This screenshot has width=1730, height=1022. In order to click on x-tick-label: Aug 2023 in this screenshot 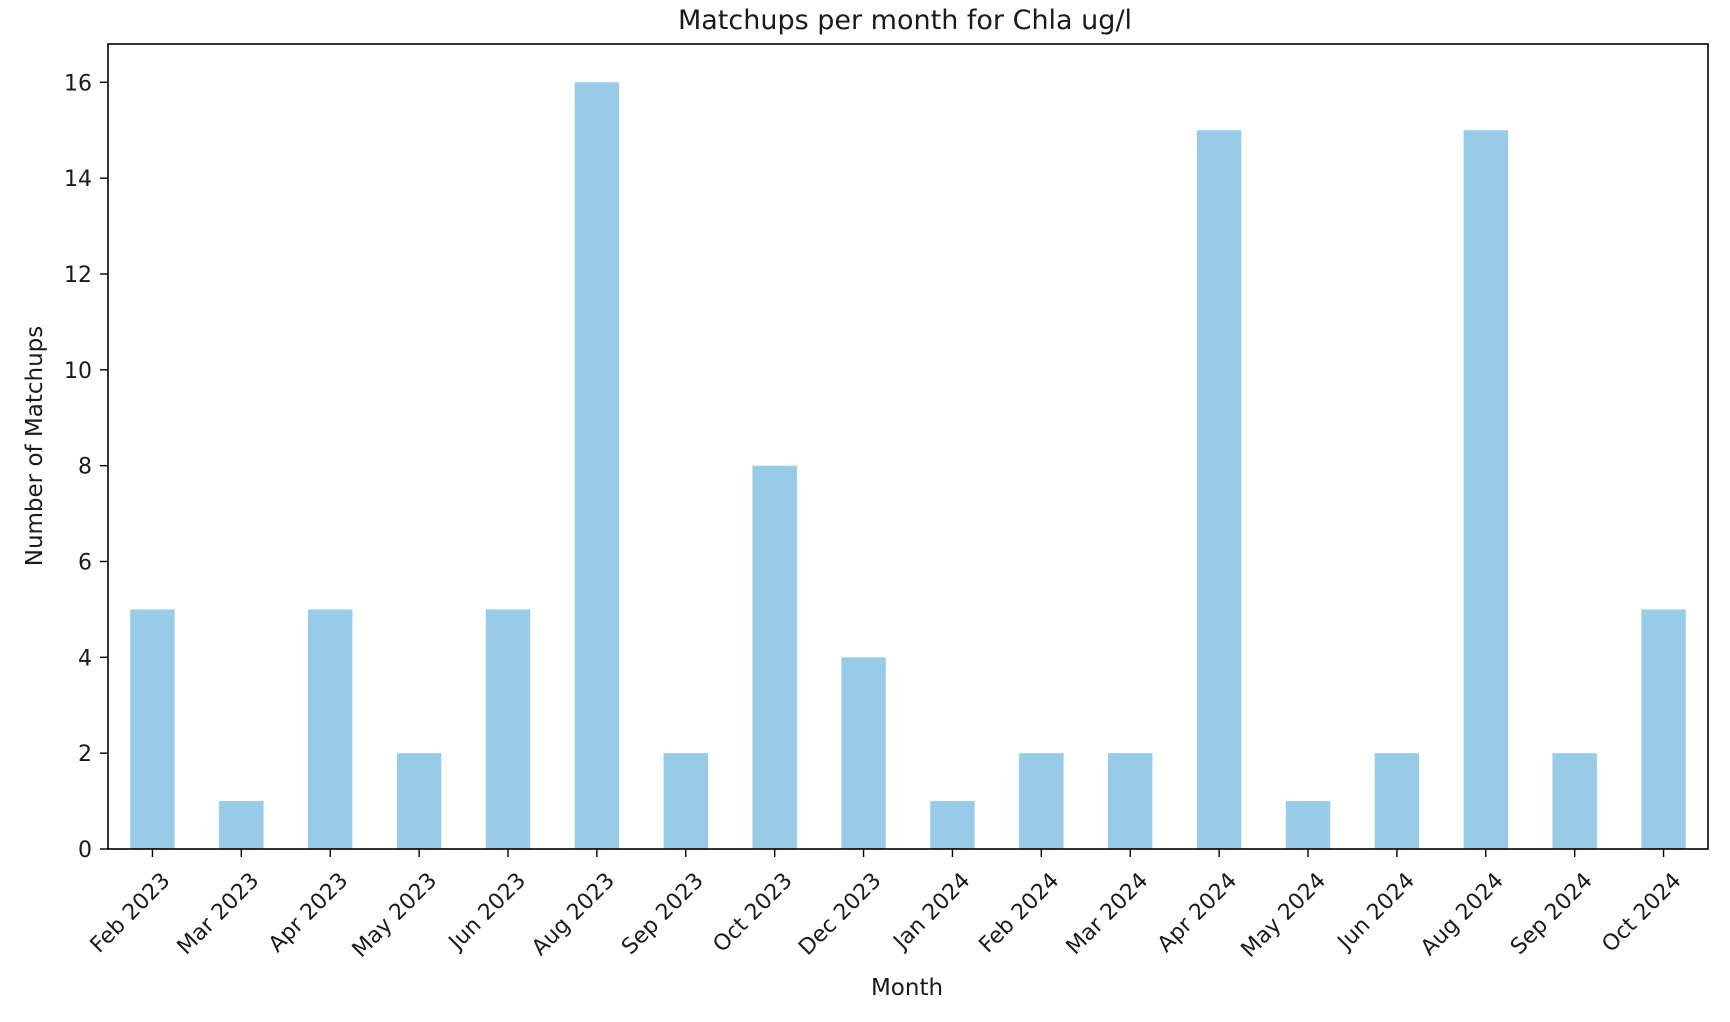, I will do `click(573, 914)`.